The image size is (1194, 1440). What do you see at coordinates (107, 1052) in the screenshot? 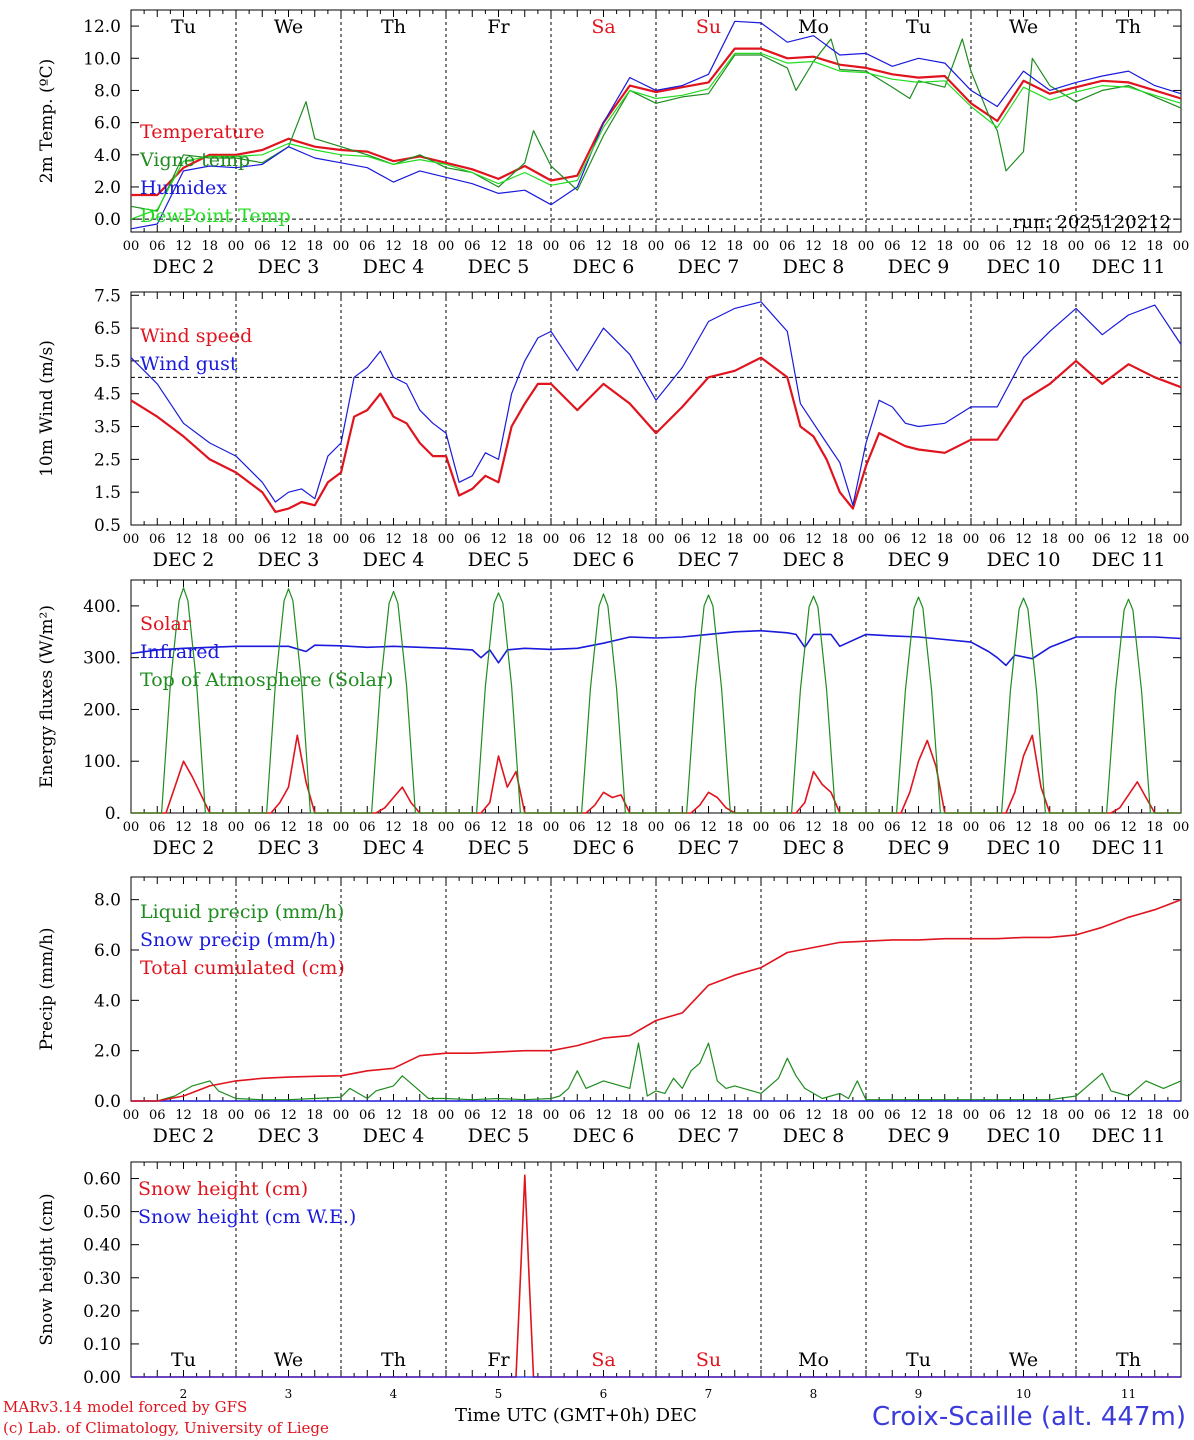
I see `y-tick-label: 2.0` at bounding box center [107, 1052].